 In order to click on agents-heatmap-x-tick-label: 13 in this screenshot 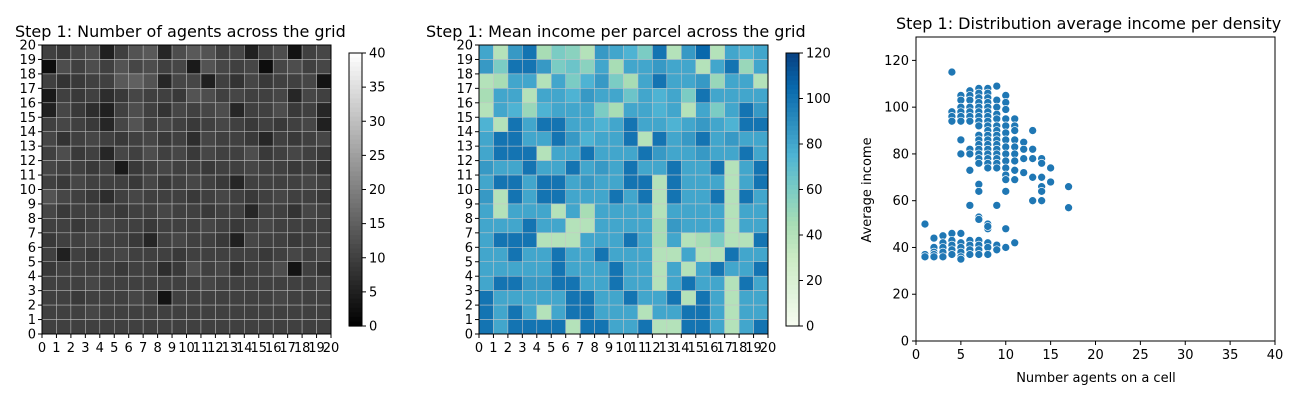, I will do `click(230, 348)`.